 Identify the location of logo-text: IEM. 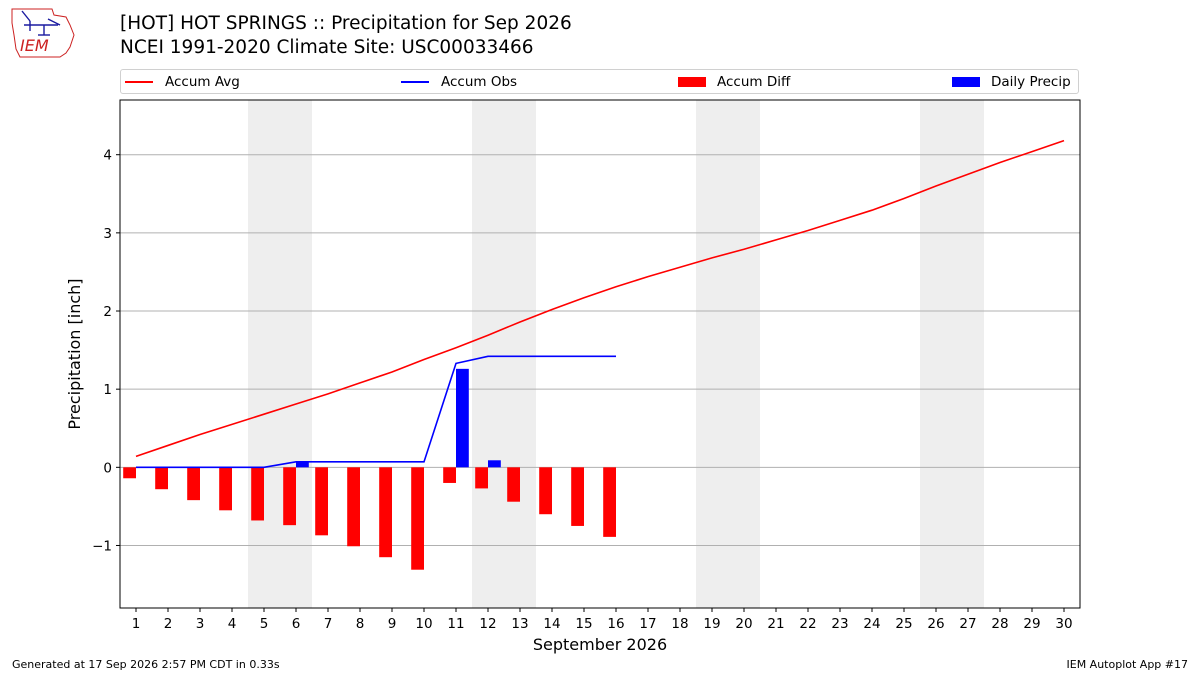
(34, 45).